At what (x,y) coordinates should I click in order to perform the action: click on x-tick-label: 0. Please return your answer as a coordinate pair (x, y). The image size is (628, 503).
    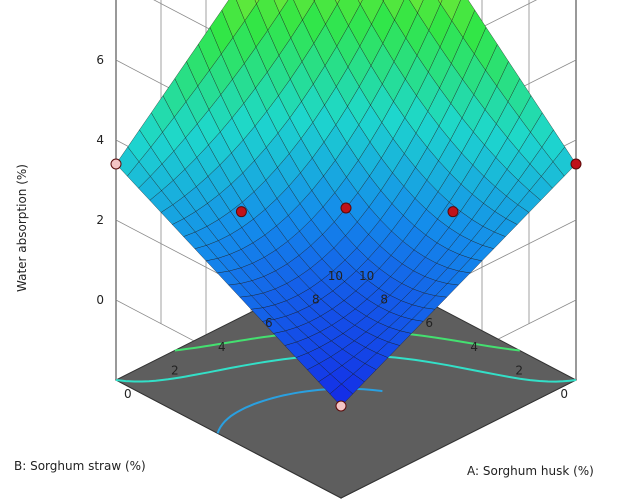
    Looking at the image, I should click on (128, 394).